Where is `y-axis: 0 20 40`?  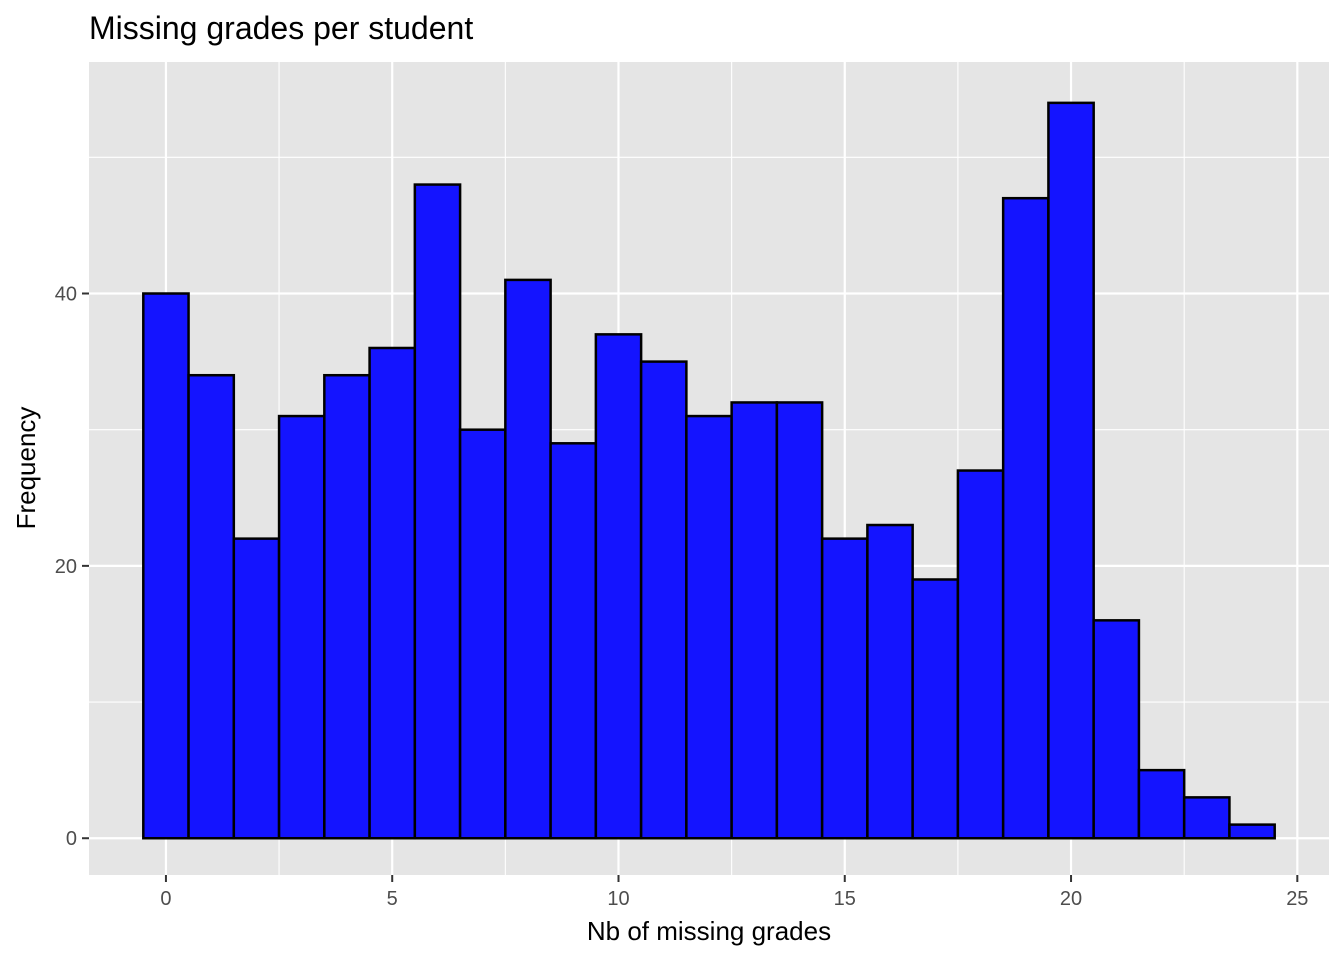 y-axis: 0 20 40 is located at coordinates (72, 567).